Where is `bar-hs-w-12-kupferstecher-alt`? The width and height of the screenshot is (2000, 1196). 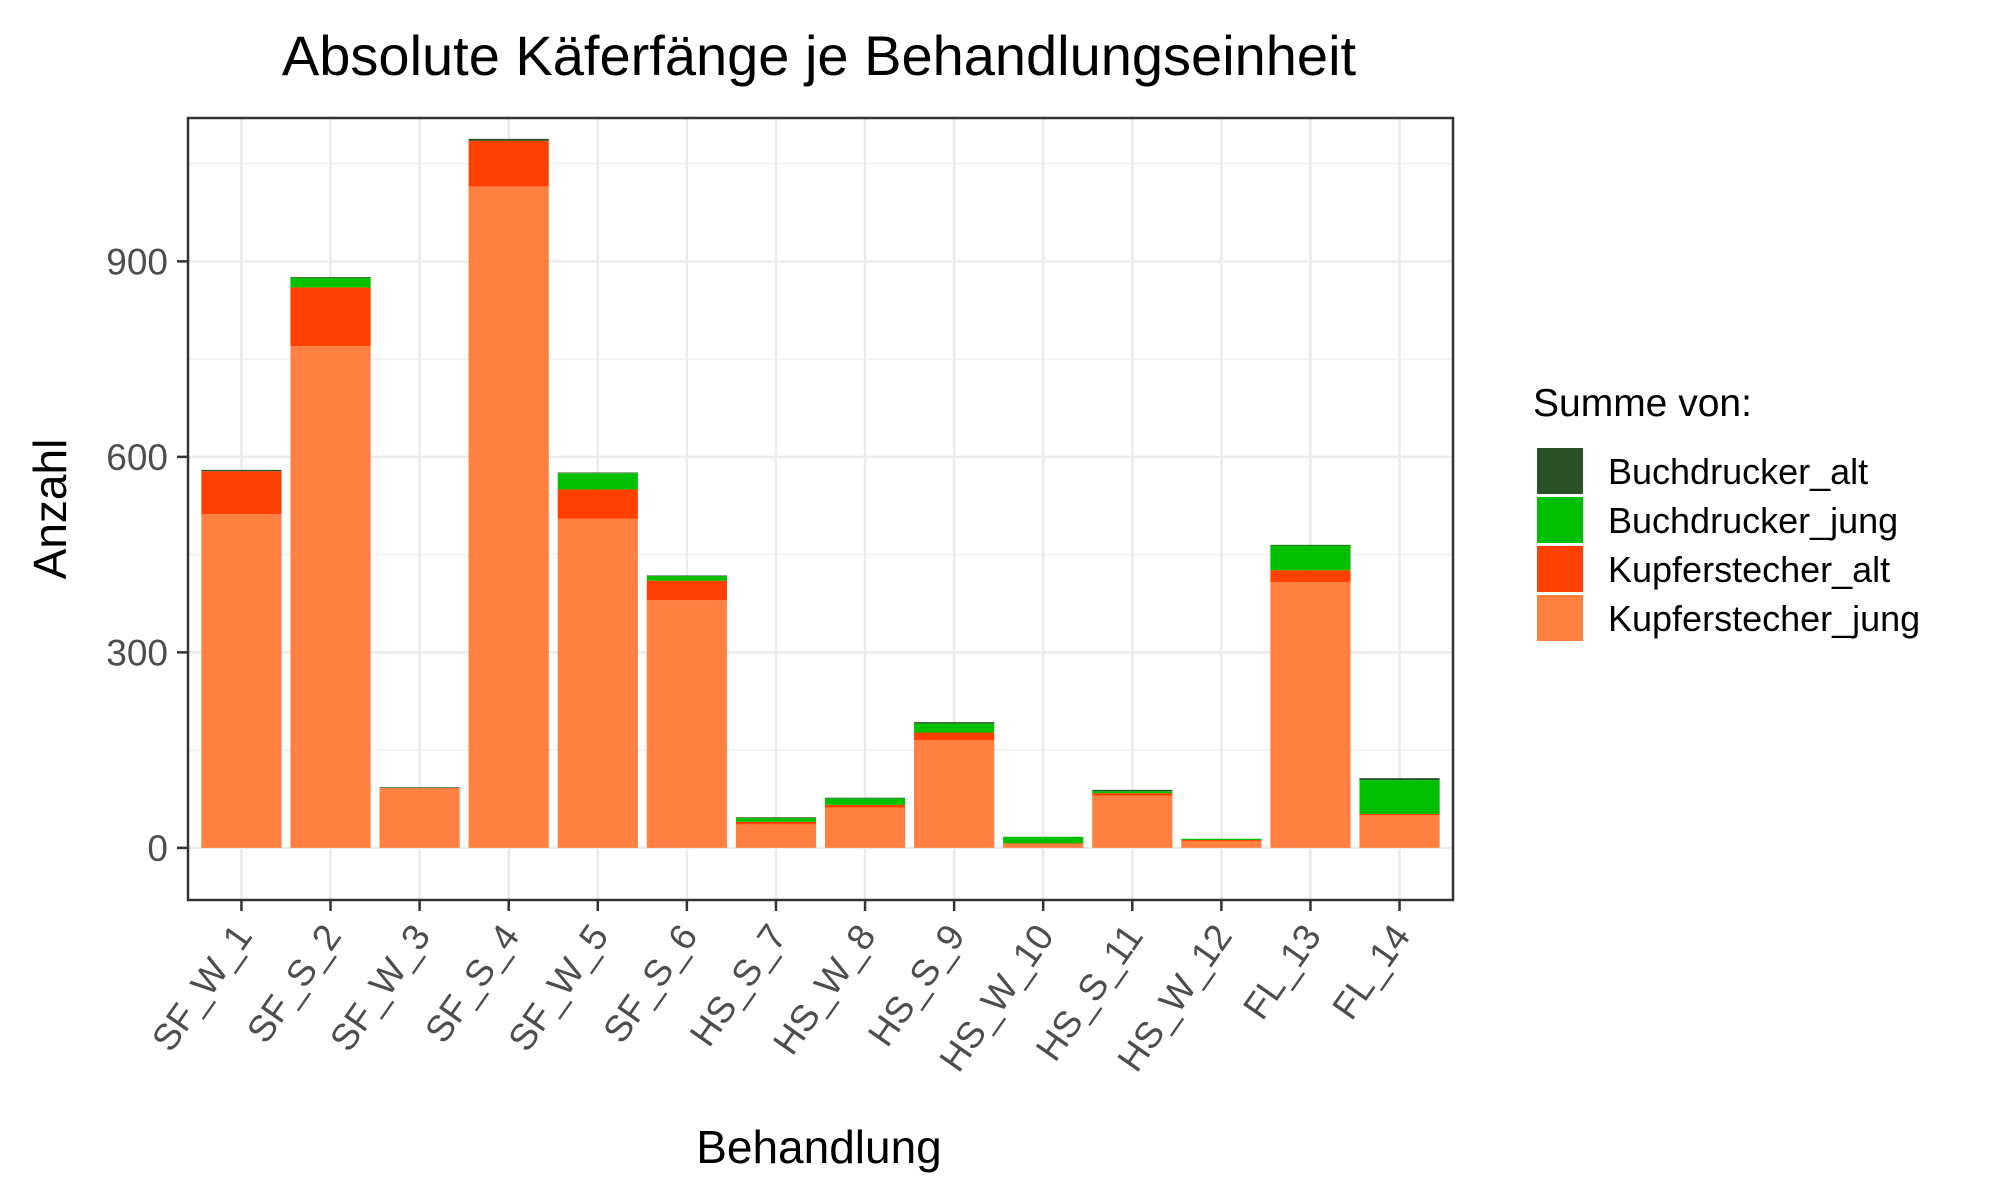 bar-hs-w-12-kupferstecher-alt is located at coordinates (1221, 841).